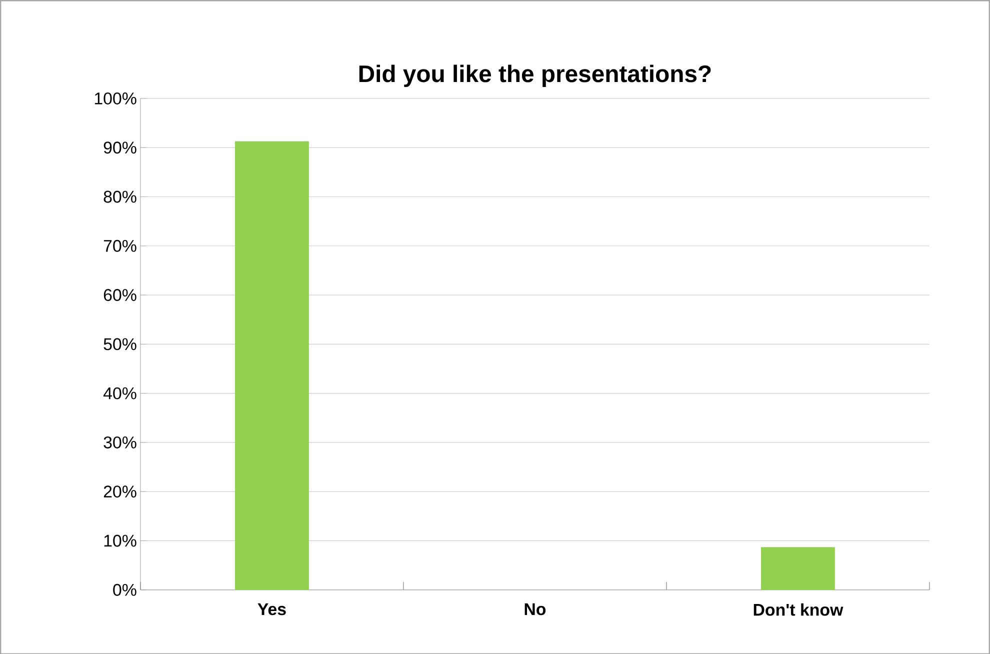 The image size is (990, 654). Describe the element at coordinates (120, 147) in the screenshot. I see `y-tick-label: 90%` at that location.